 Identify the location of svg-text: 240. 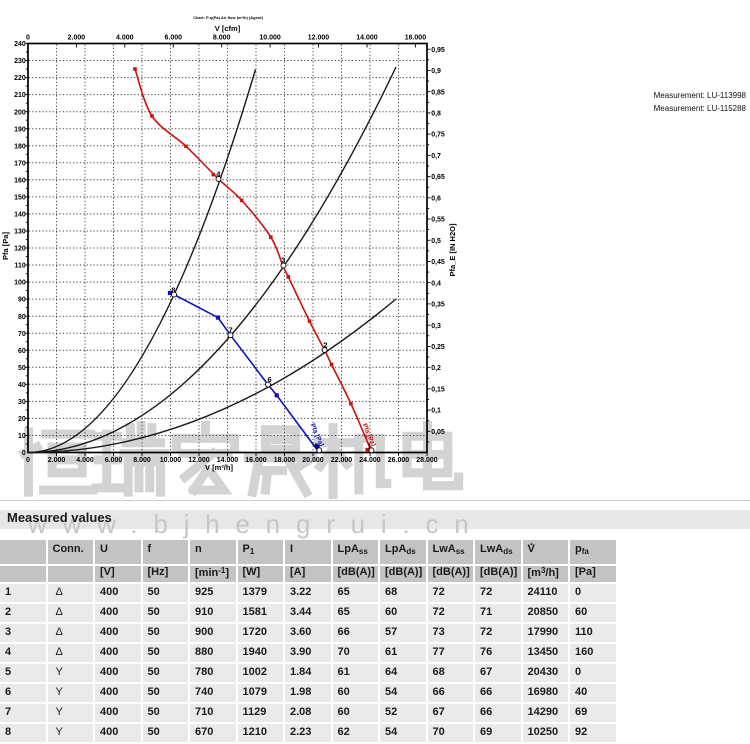
(20, 44).